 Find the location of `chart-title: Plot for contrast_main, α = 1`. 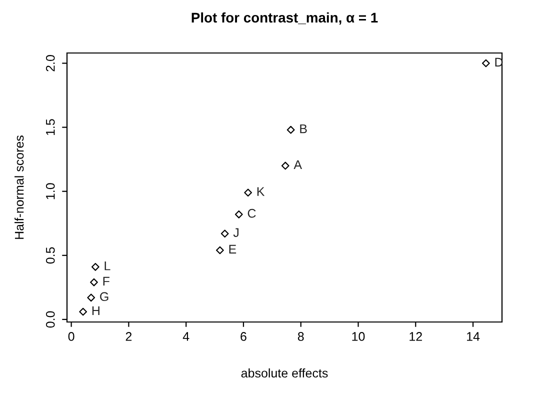

chart-title: Plot for contrast_main, α = 1 is located at coordinates (285, 18).